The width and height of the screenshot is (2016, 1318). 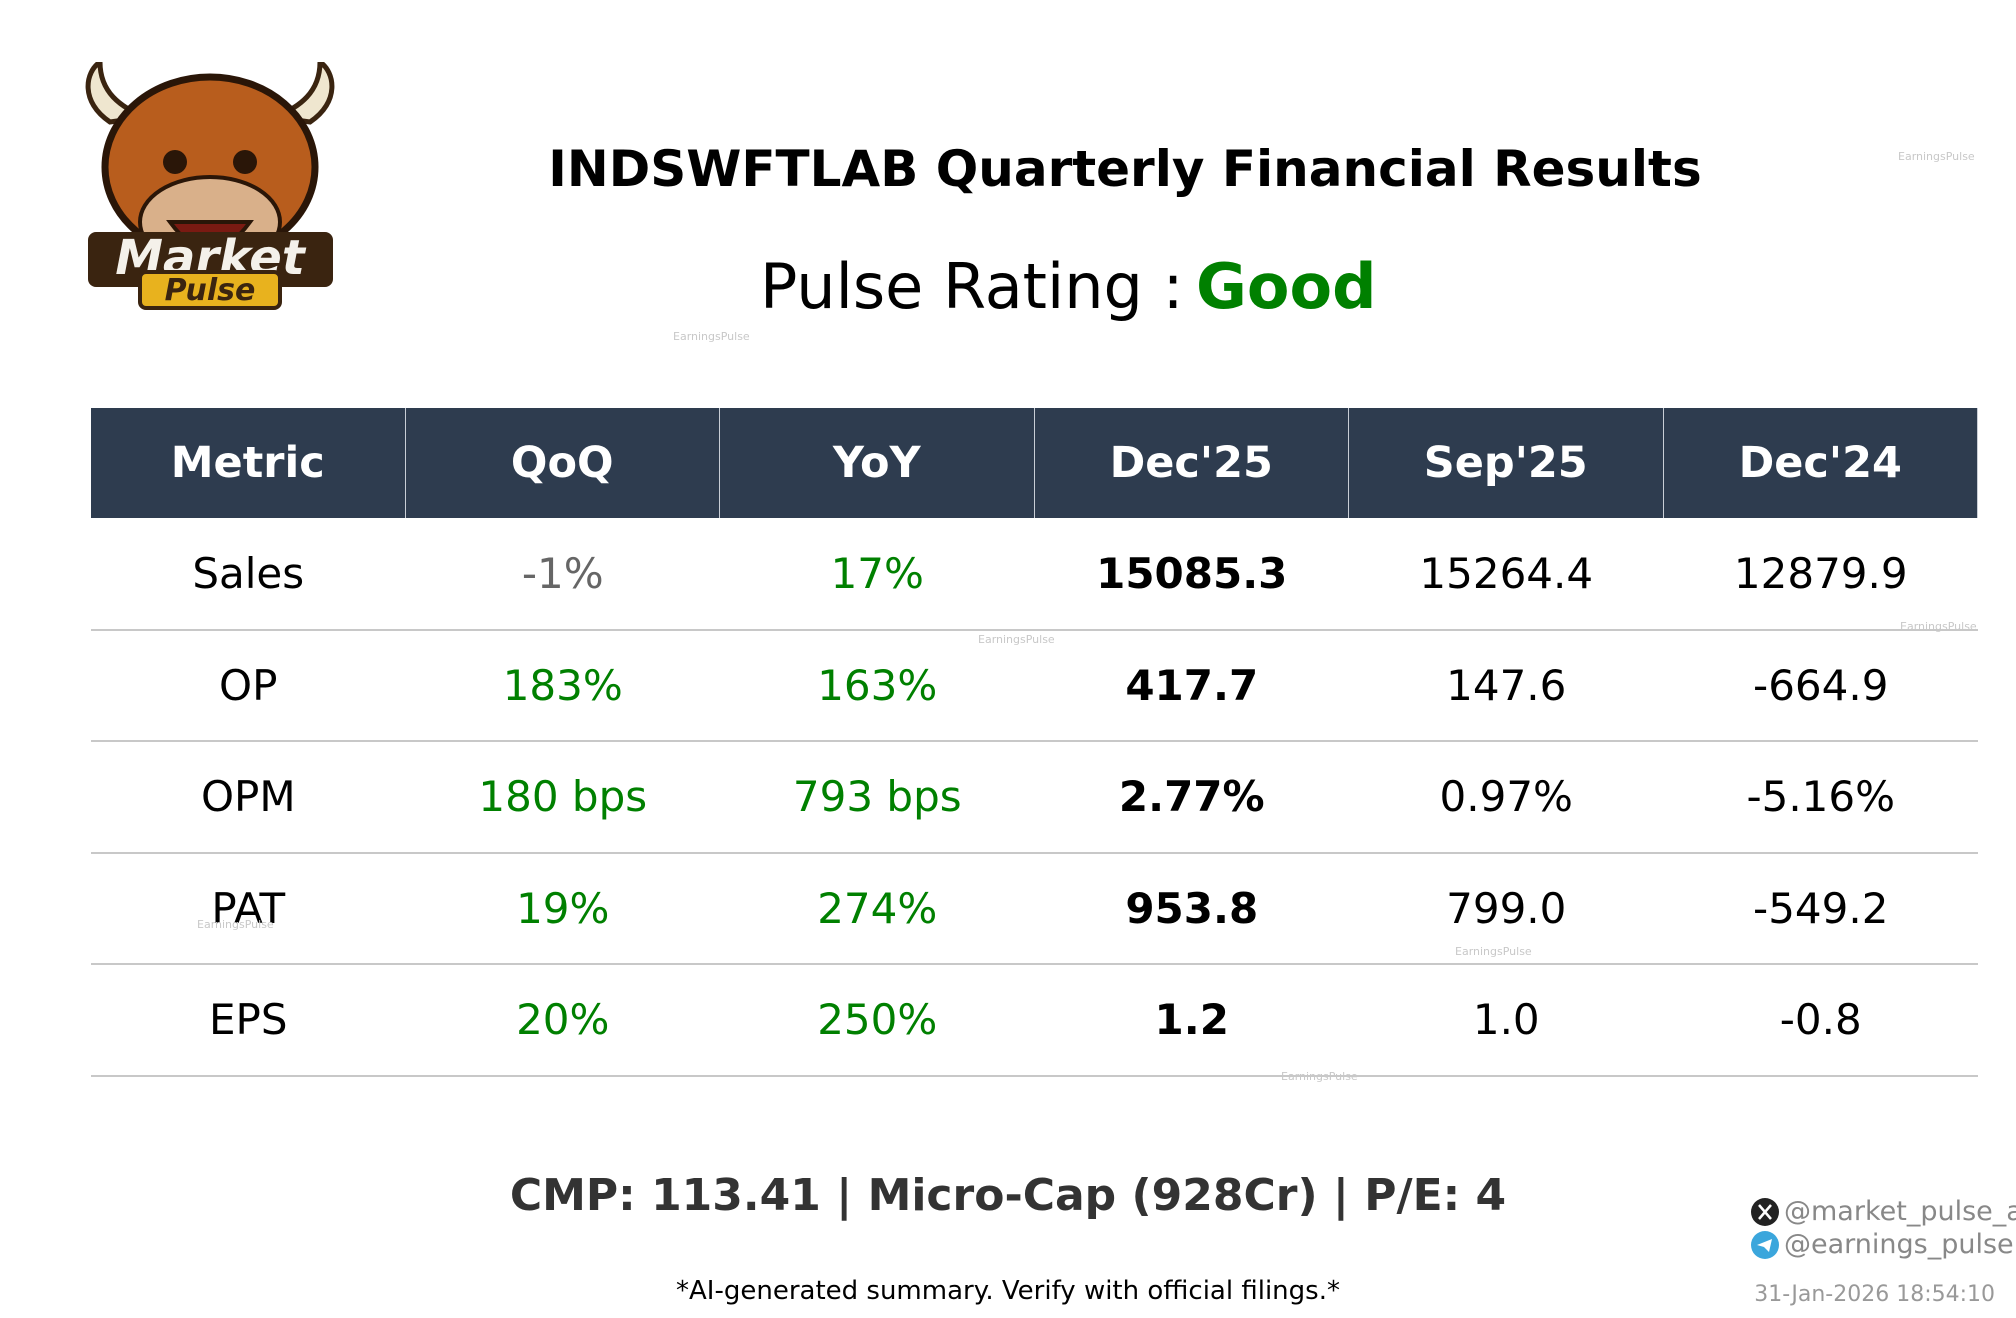 What do you see at coordinates (1286, 286) in the screenshot?
I see `rating-value: Good` at bounding box center [1286, 286].